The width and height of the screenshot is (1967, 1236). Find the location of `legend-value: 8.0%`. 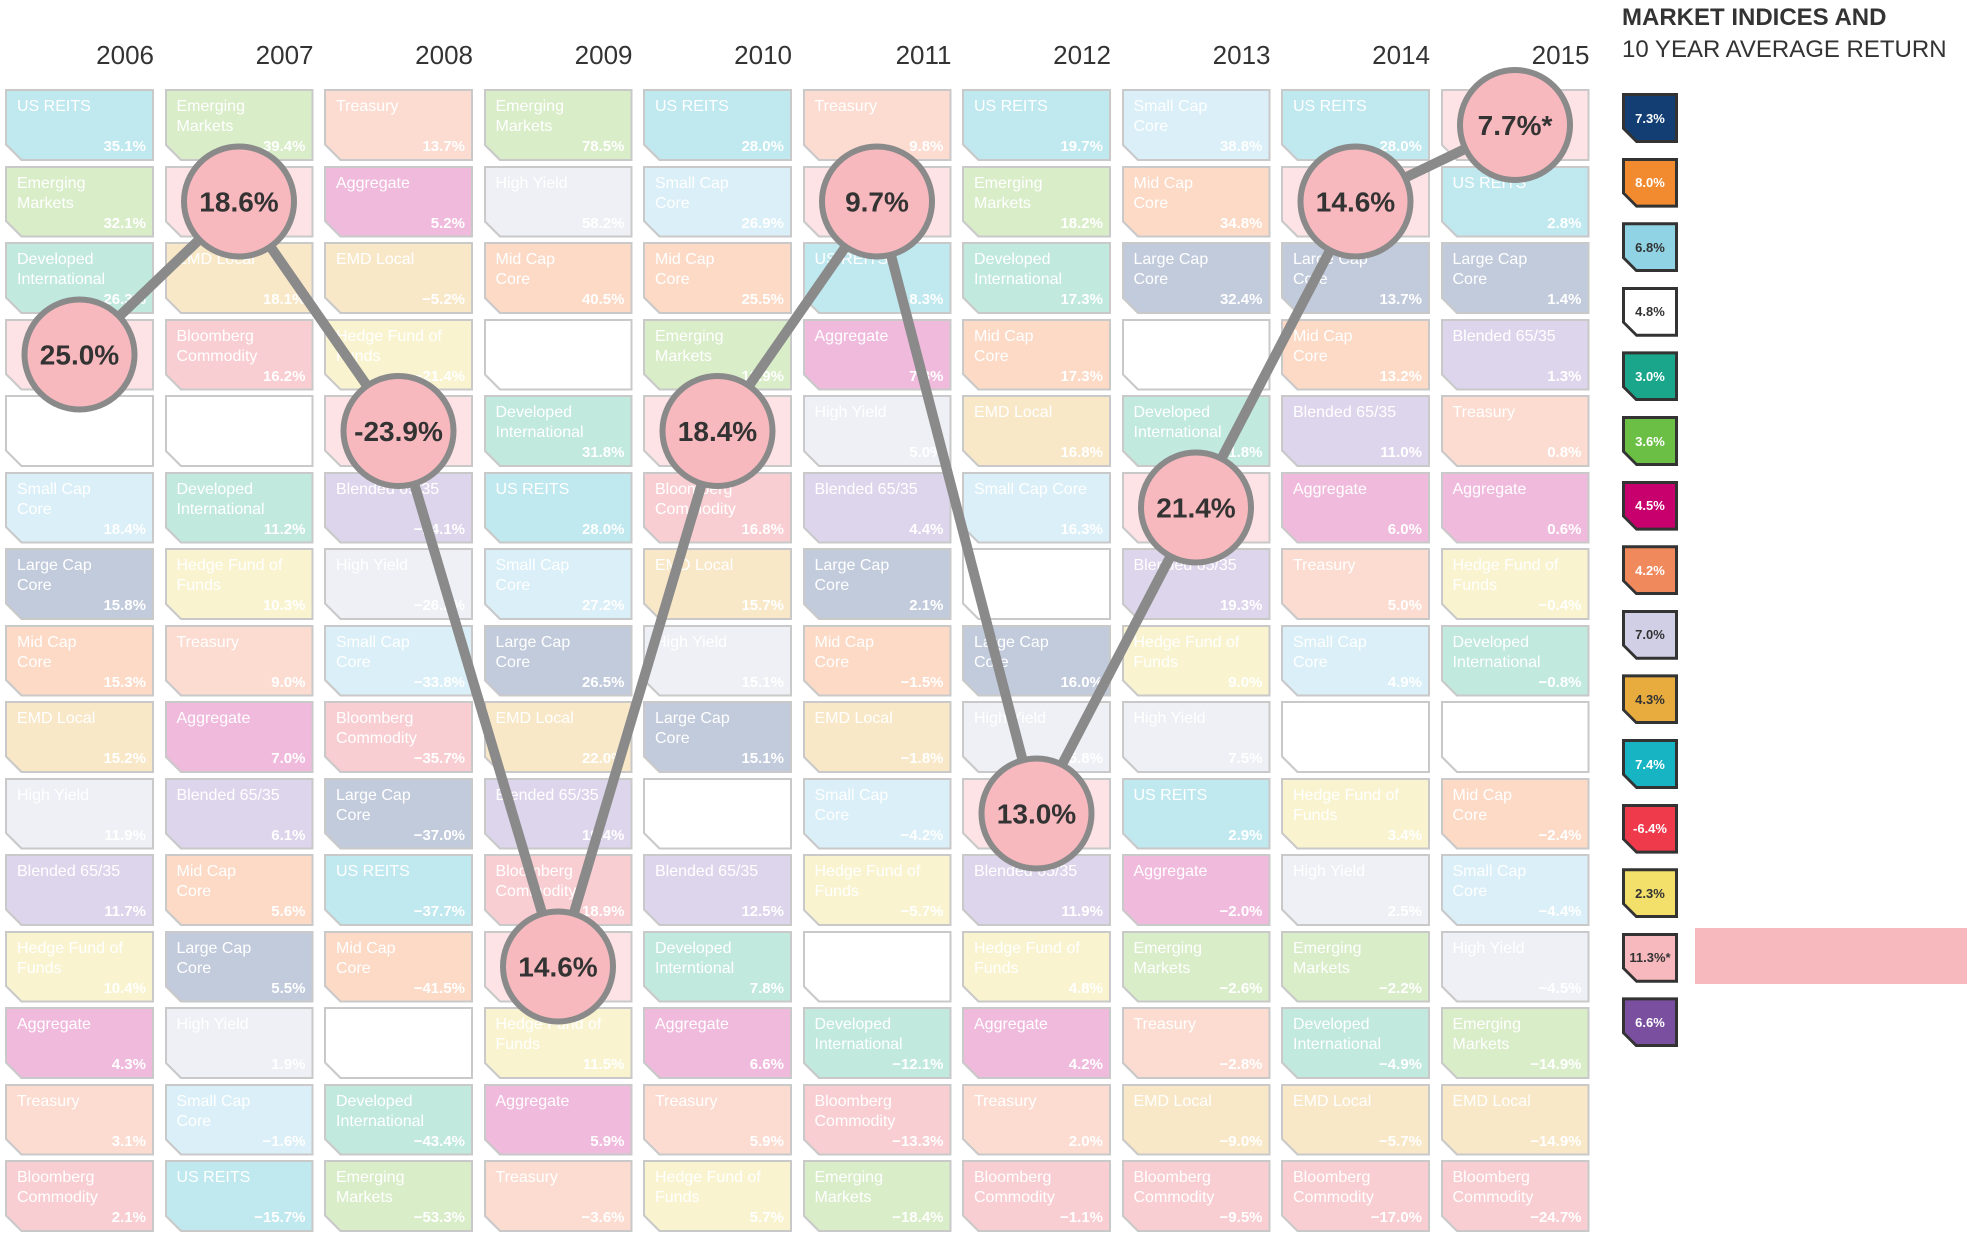

legend-value: 8.0% is located at coordinates (1650, 183).